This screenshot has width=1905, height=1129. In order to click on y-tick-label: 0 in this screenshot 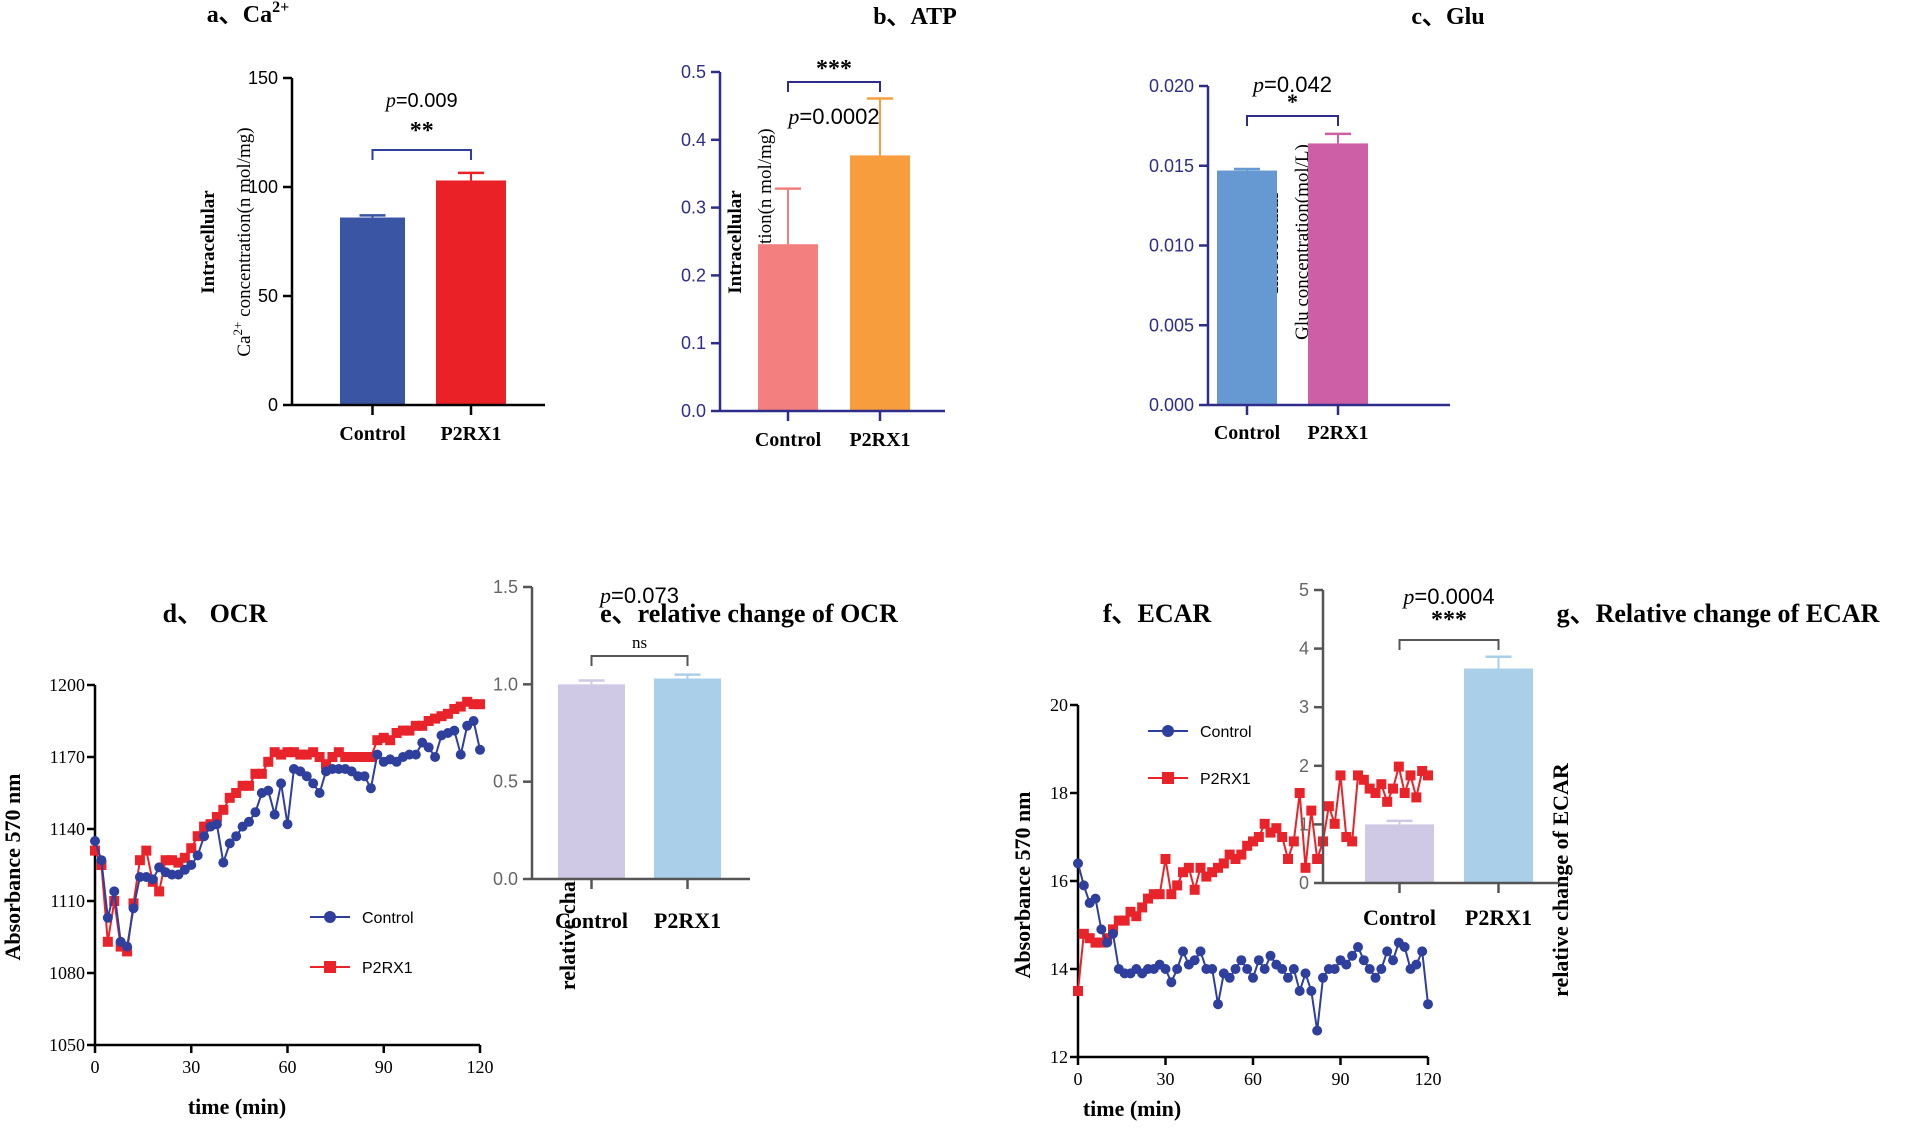, I will do `click(1304, 883)`.